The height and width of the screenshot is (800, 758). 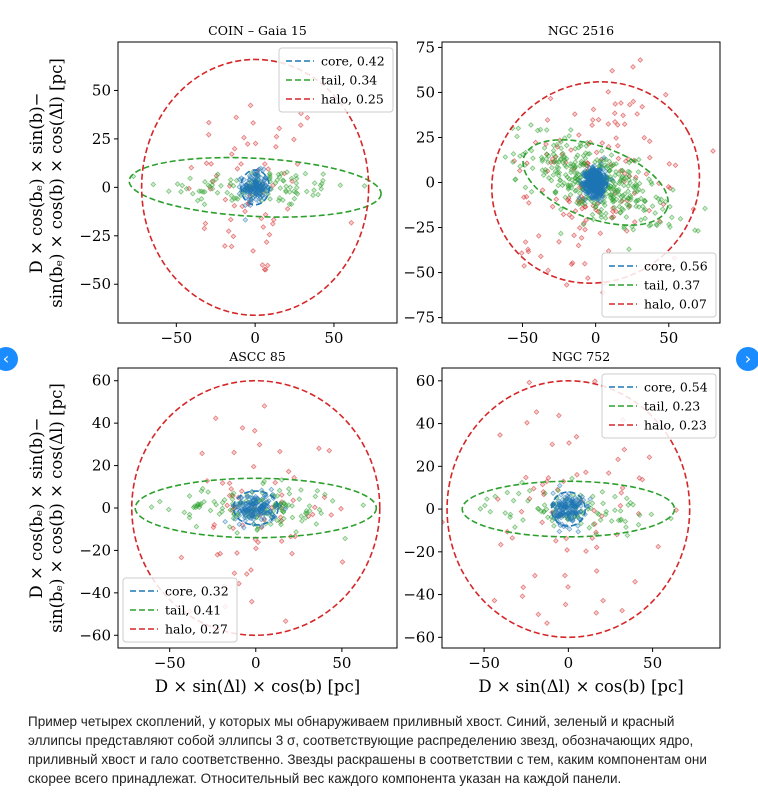 What do you see at coordinates (106, 508) in the screenshot?
I see `y-tick-label: 0` at bounding box center [106, 508].